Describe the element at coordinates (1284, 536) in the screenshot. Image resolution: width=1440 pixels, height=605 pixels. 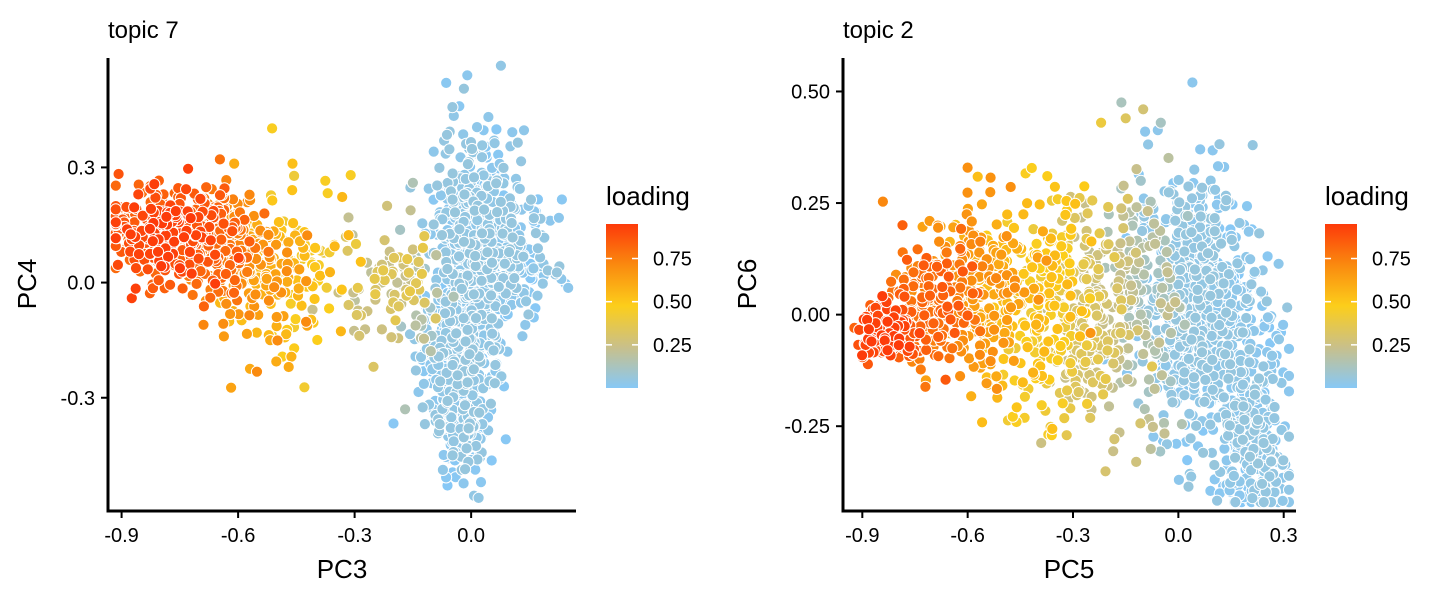
I see `x-tick-label: 0.3` at that location.